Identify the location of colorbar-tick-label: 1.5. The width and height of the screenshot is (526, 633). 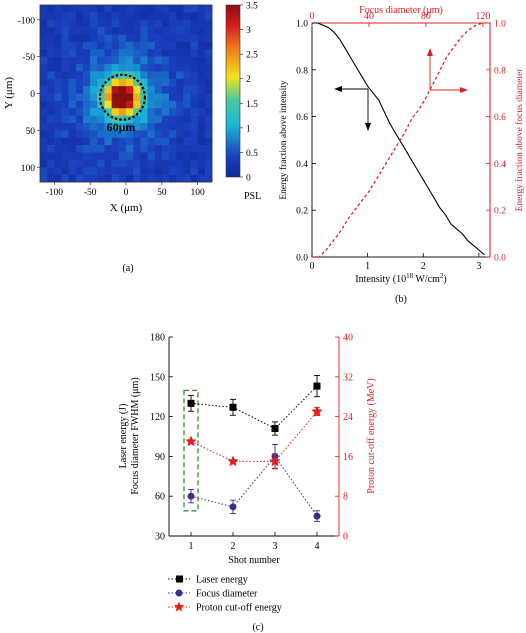
(252, 105).